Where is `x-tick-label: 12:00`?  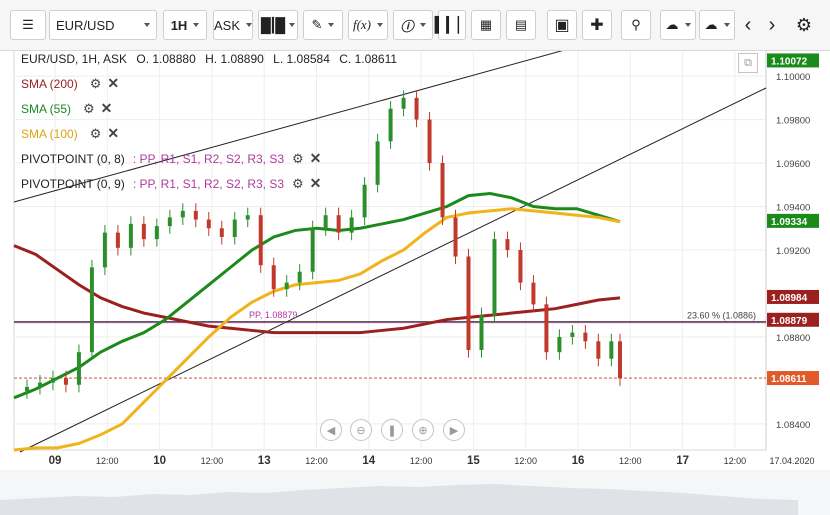 x-tick-label: 12:00 is located at coordinates (421, 461).